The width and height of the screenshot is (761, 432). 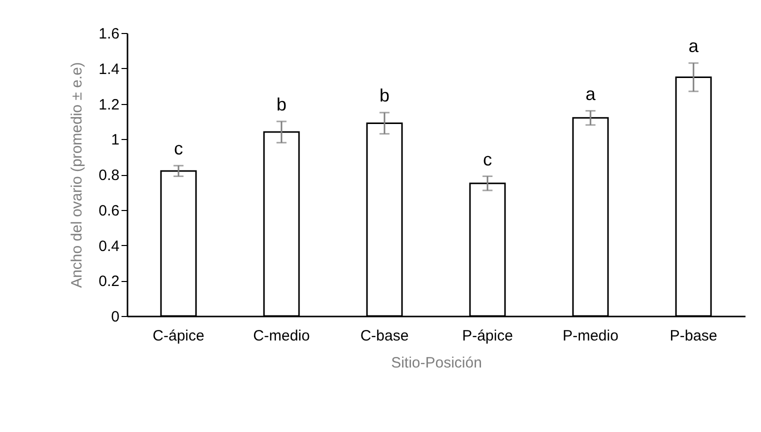 What do you see at coordinates (281, 336) in the screenshot?
I see `x-tick-label: C-medio` at bounding box center [281, 336].